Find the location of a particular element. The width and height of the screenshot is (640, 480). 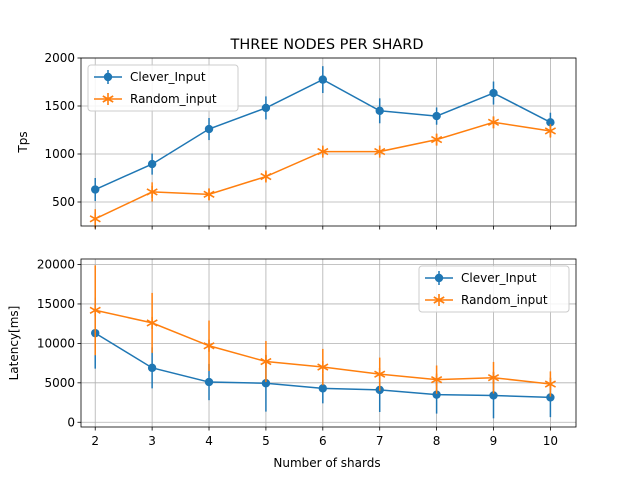

x-axis-label: Number of shards is located at coordinates (326, 463).